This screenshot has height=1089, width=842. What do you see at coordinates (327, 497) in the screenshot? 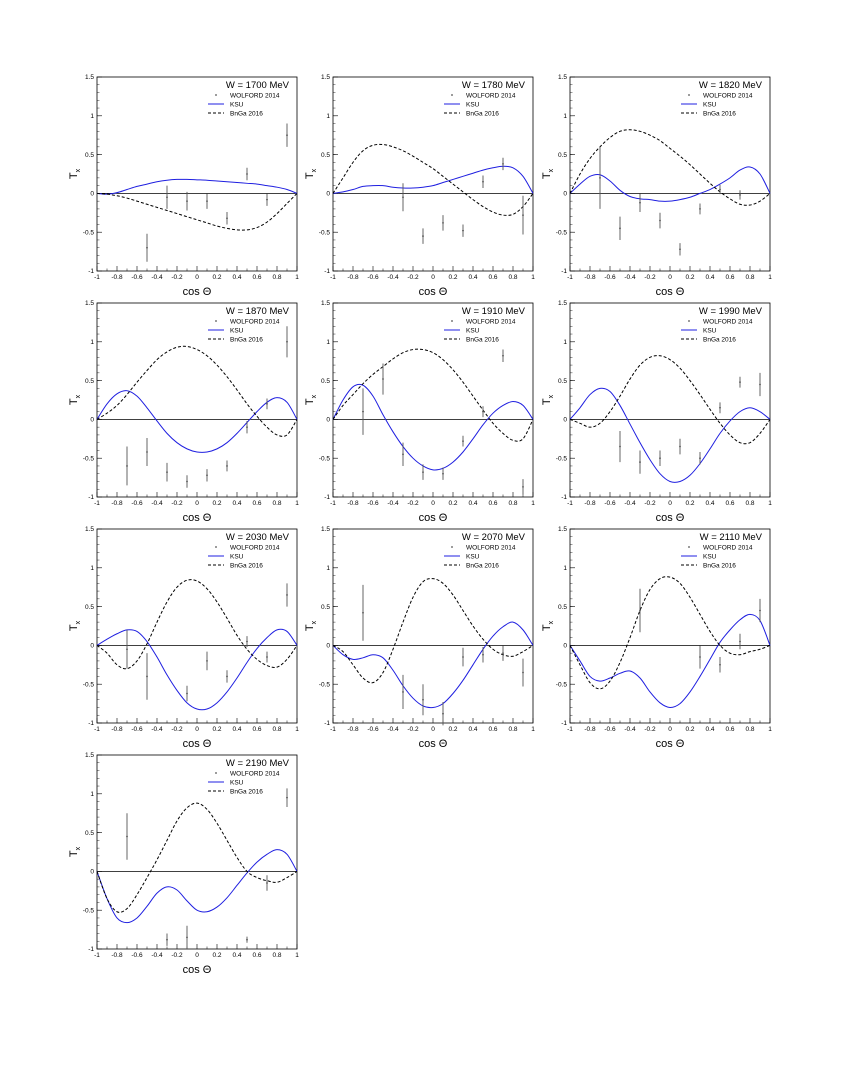
I see `y-tick-label: -1` at bounding box center [327, 497].